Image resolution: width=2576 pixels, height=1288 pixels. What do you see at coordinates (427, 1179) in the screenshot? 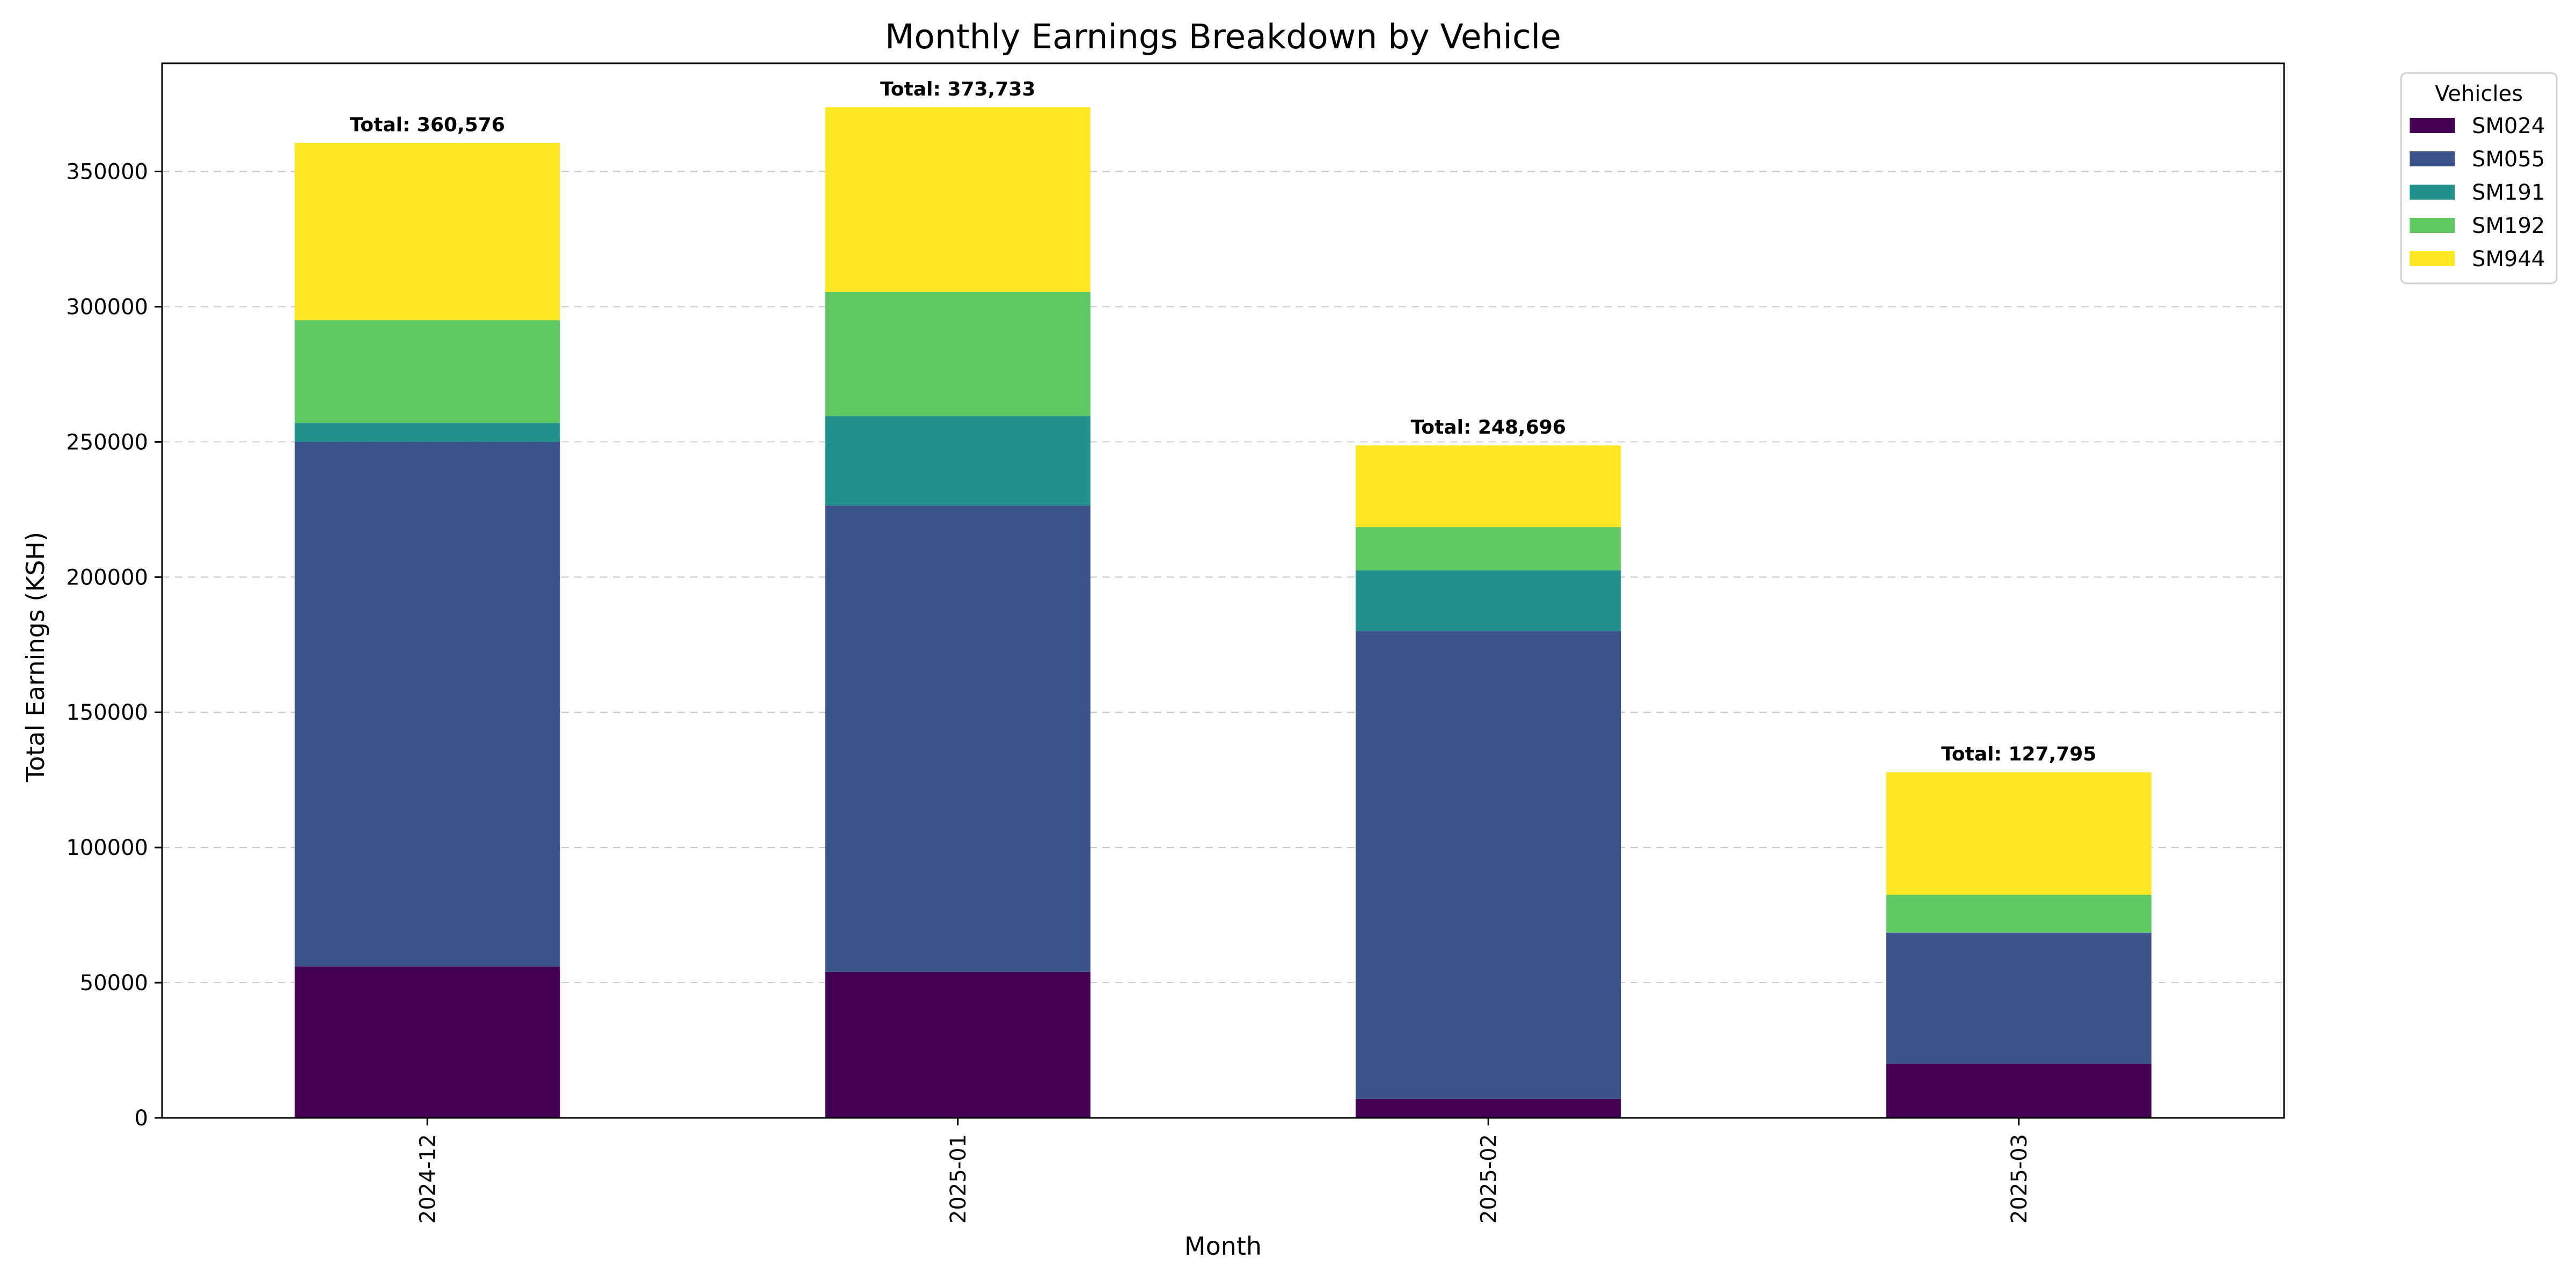
I see `x-tick-label: 2024-12` at bounding box center [427, 1179].